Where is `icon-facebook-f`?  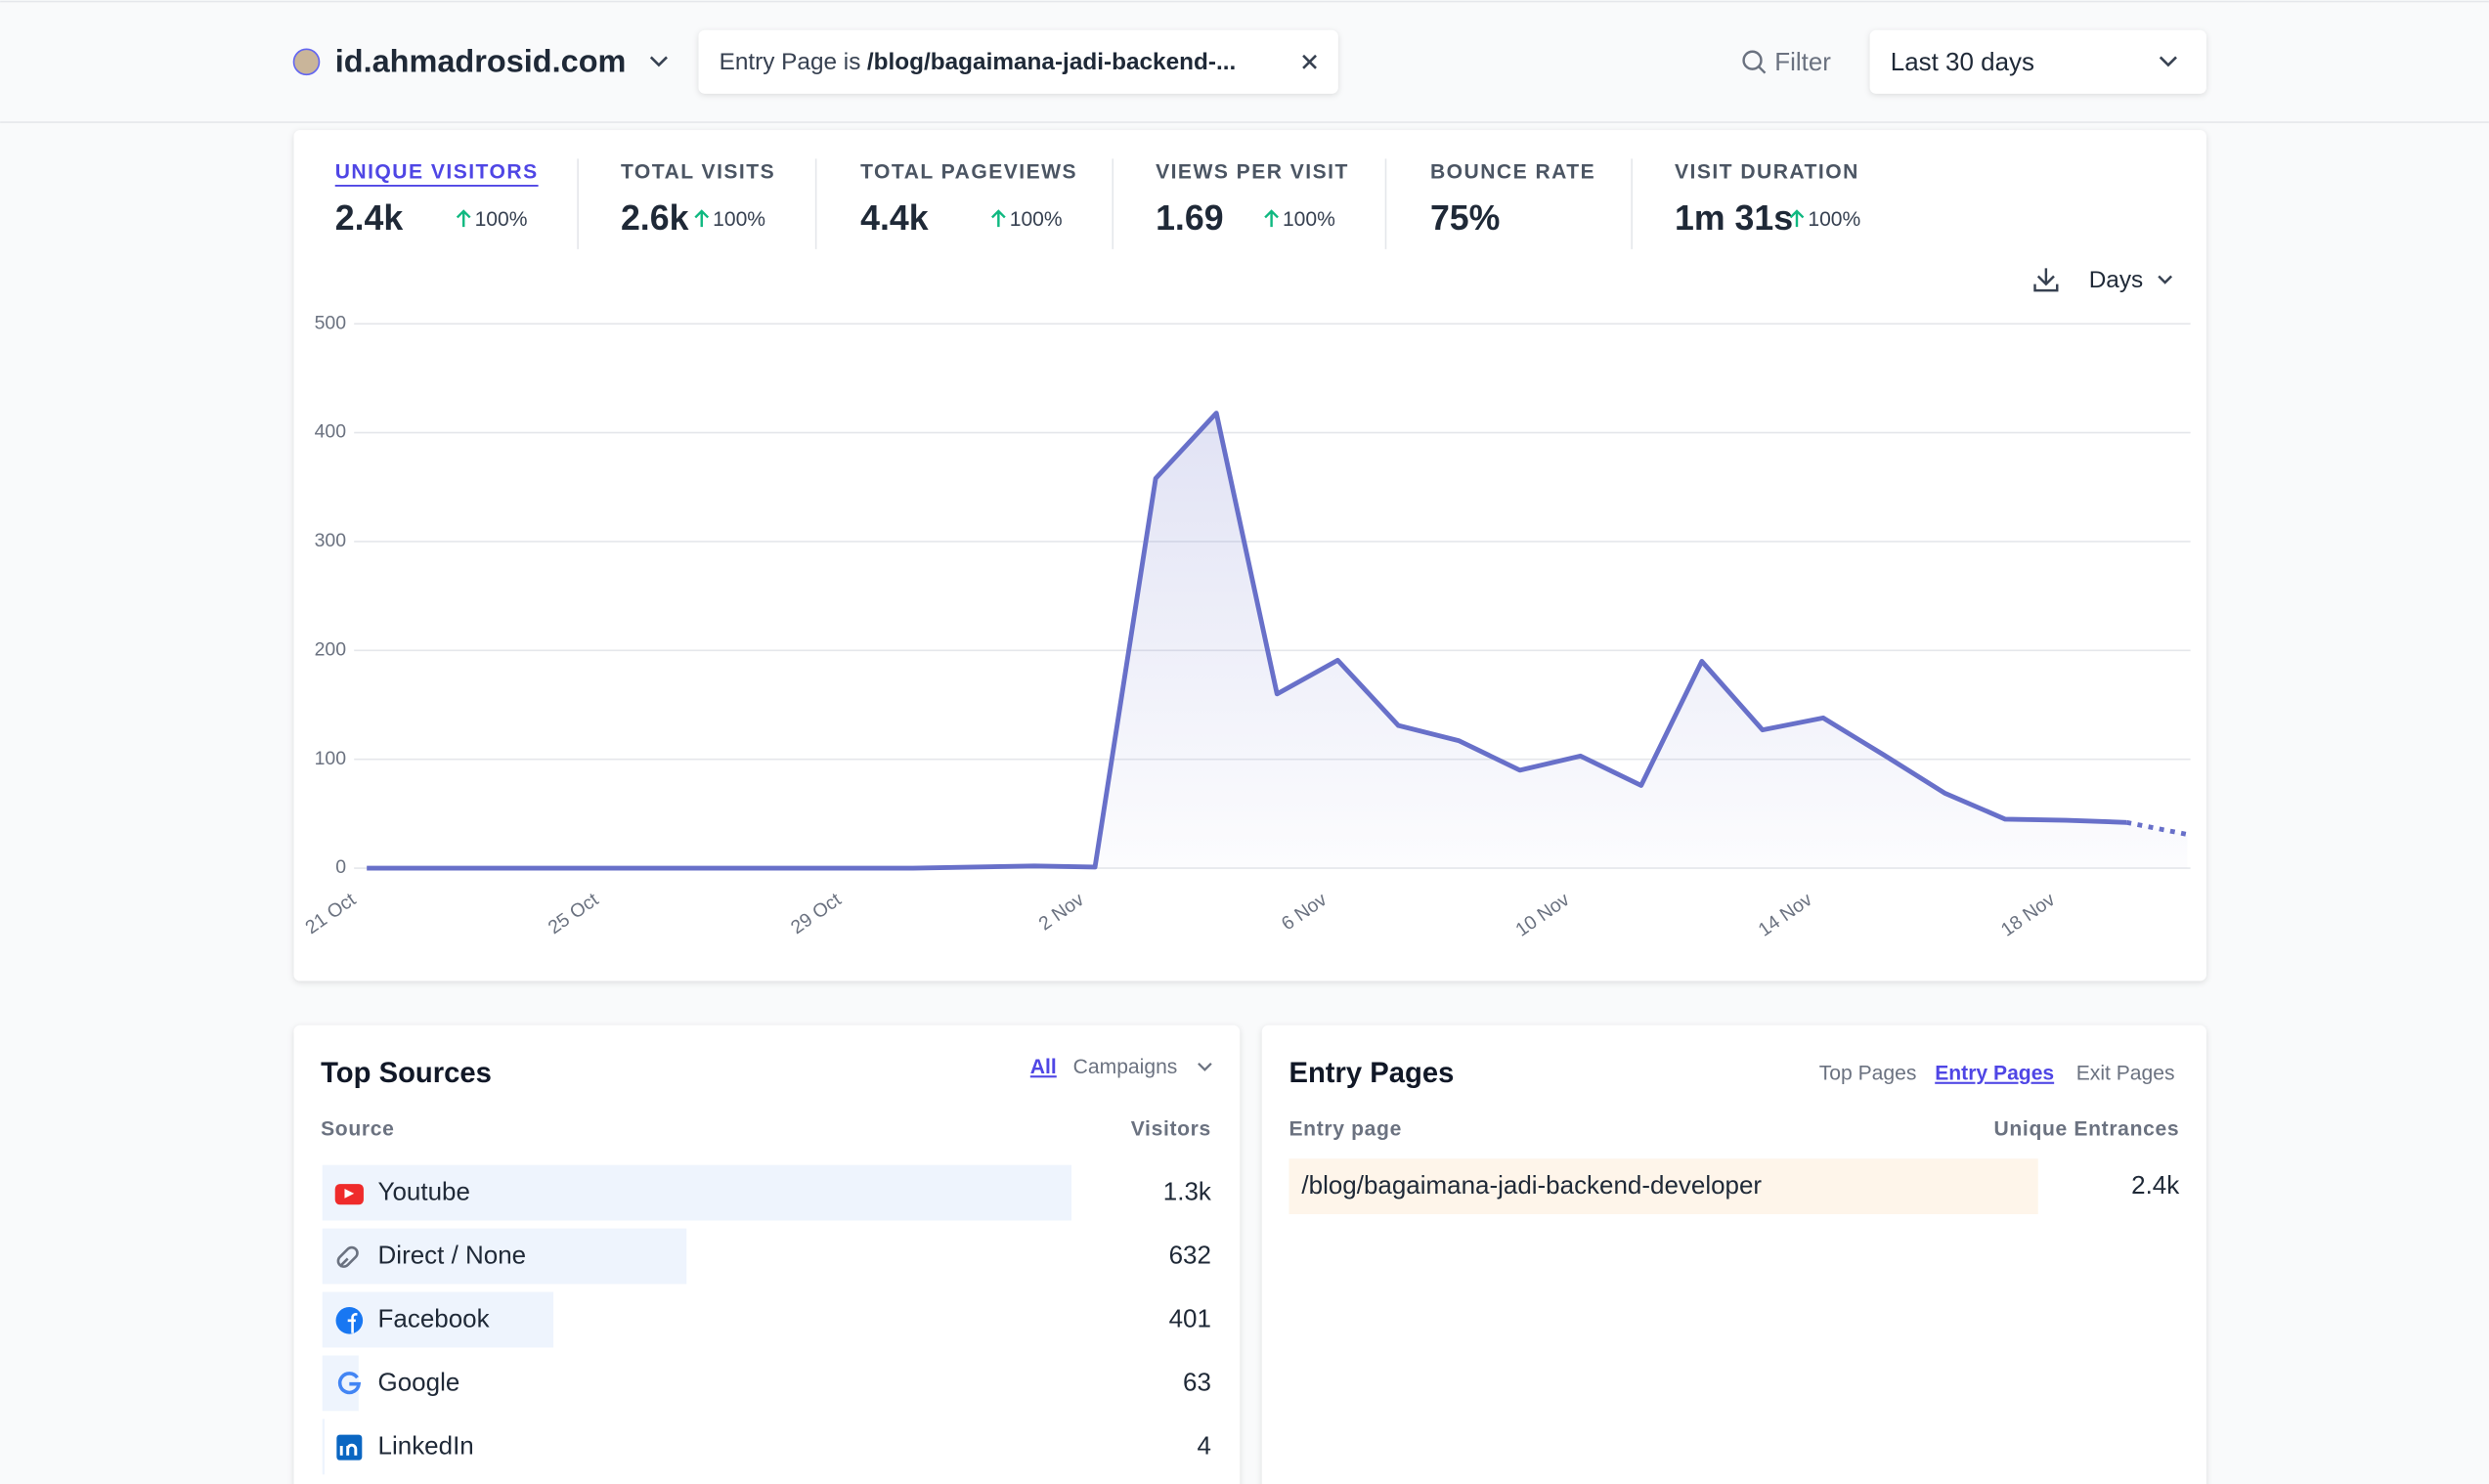 icon-facebook-f is located at coordinates (352, 1322).